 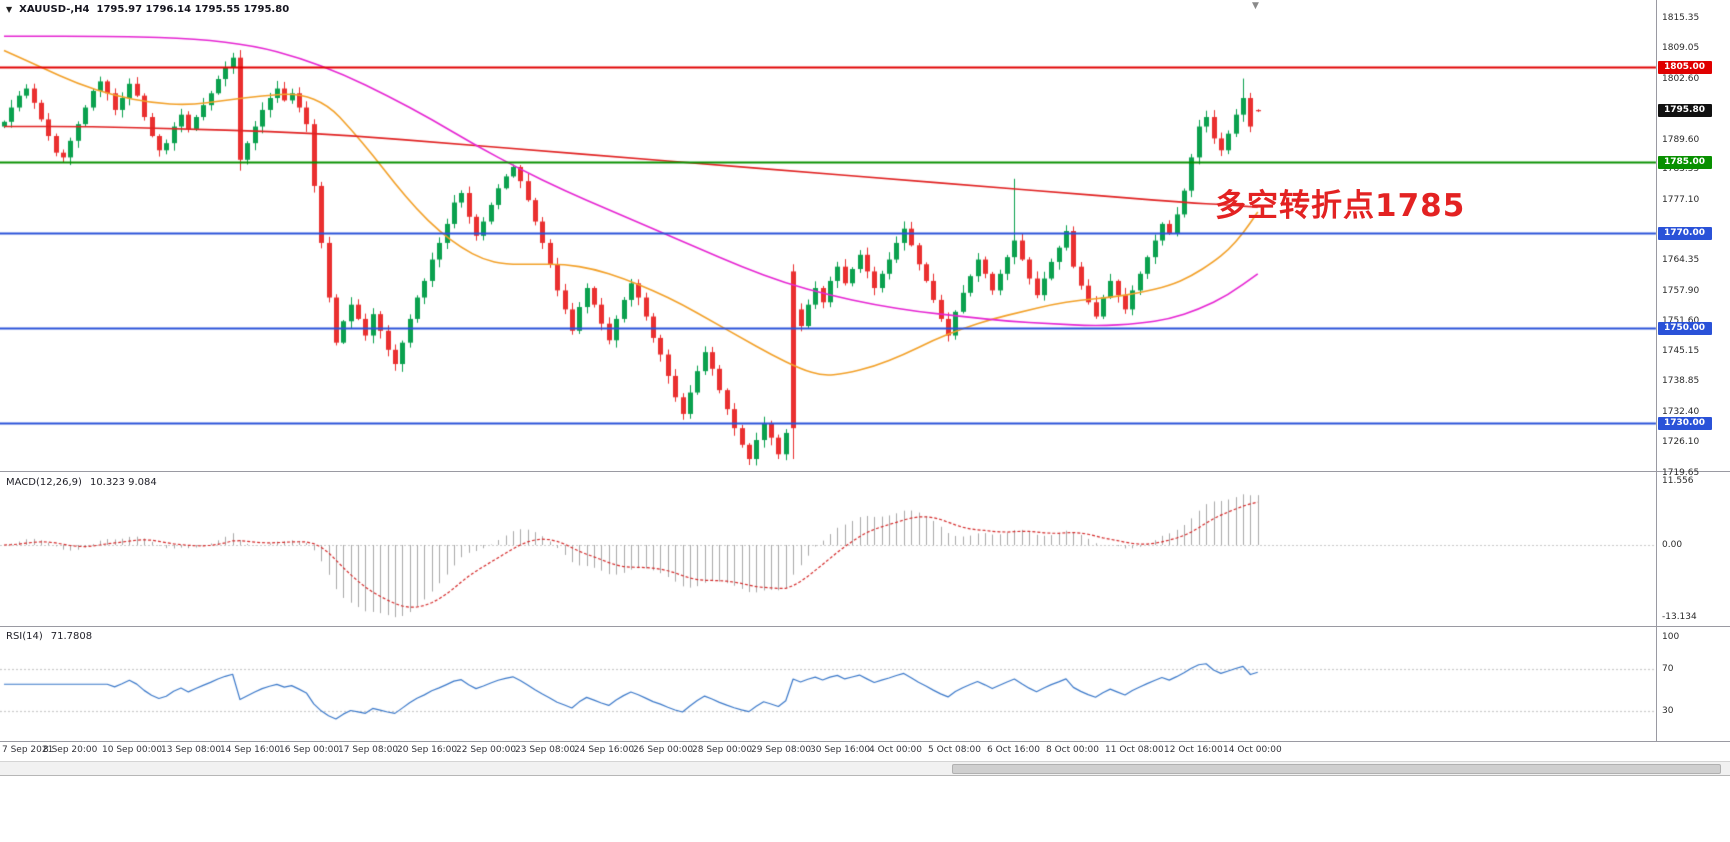 I want to click on x-axis-label: 22 Sep 00:00, so click(x=486, y=750).